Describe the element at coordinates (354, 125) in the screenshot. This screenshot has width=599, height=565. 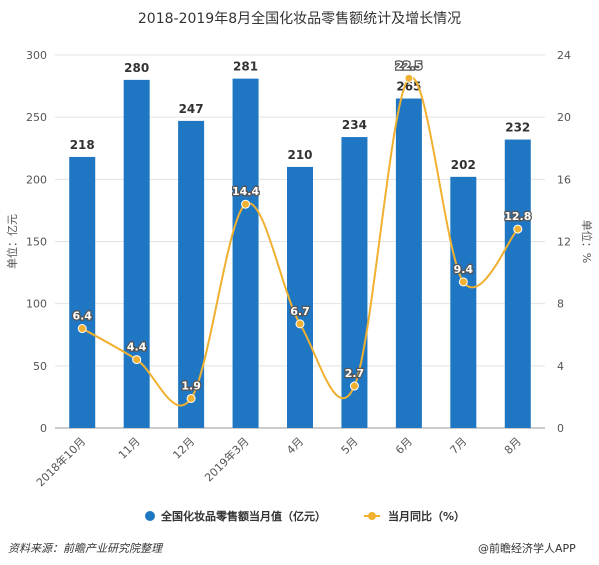
I see `bar-value-label: 234` at that location.